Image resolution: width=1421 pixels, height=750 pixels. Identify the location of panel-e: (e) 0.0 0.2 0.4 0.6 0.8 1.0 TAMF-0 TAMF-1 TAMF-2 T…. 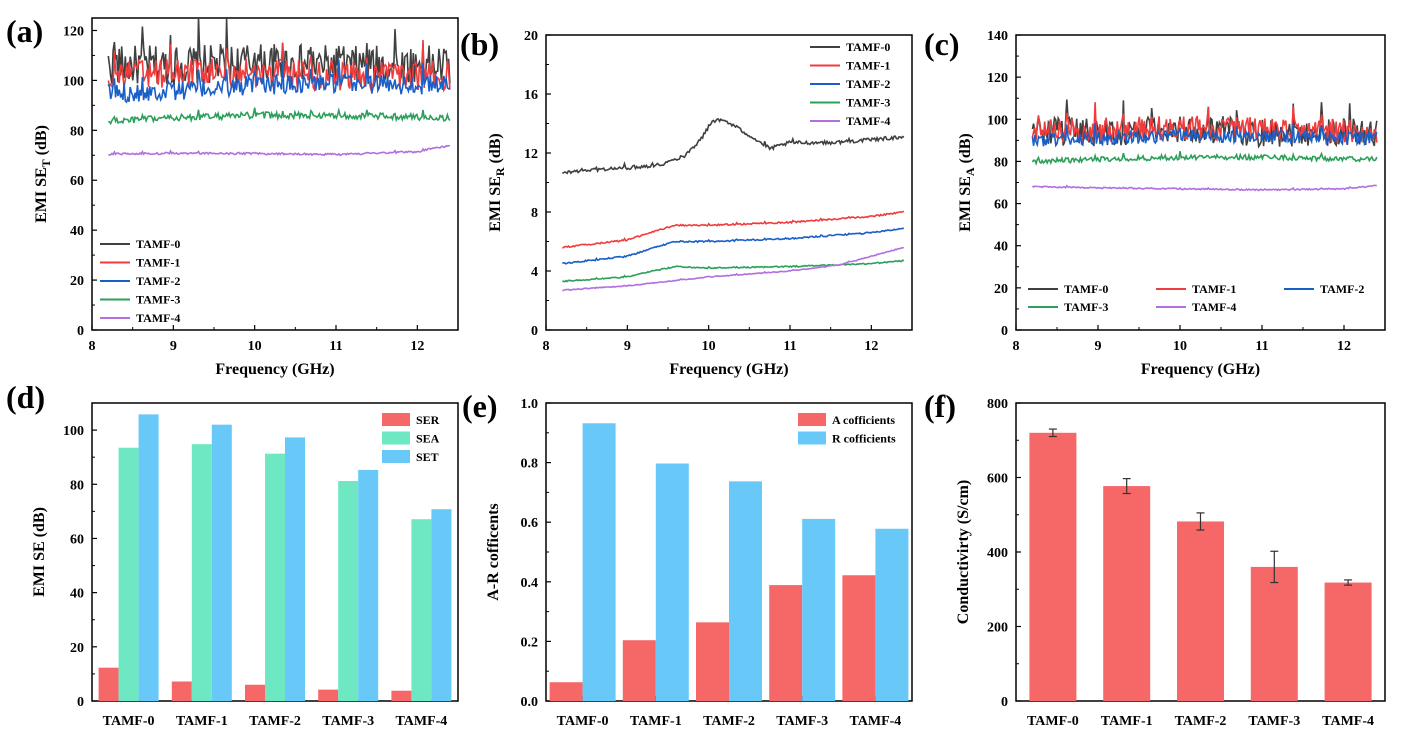
(687, 558).